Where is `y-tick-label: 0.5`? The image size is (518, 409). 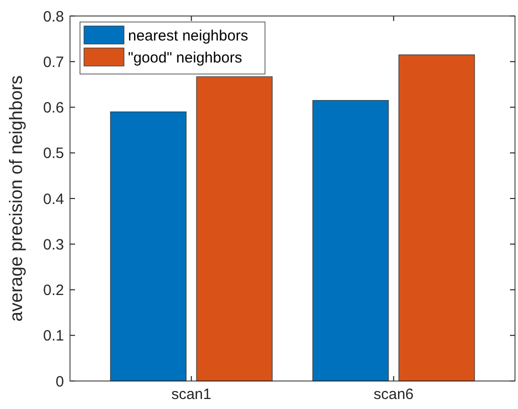 y-tick-label: 0.5 is located at coordinates (53, 153).